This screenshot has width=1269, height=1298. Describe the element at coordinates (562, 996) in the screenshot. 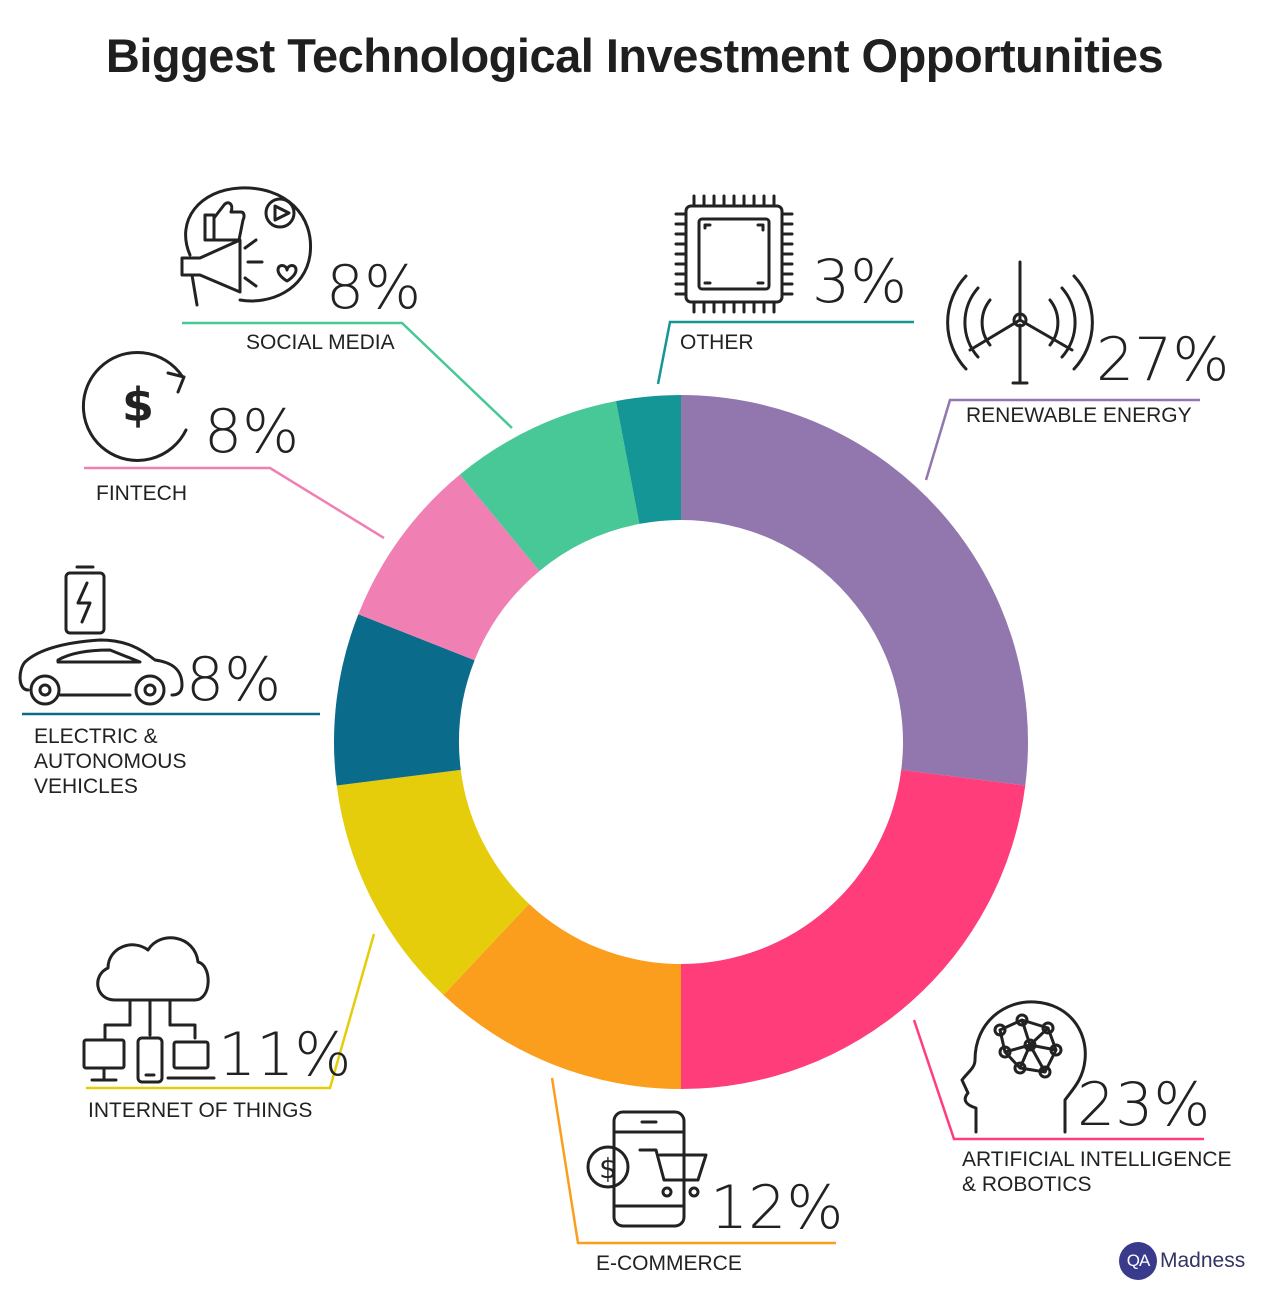

I see `slice-e-commerce` at that location.